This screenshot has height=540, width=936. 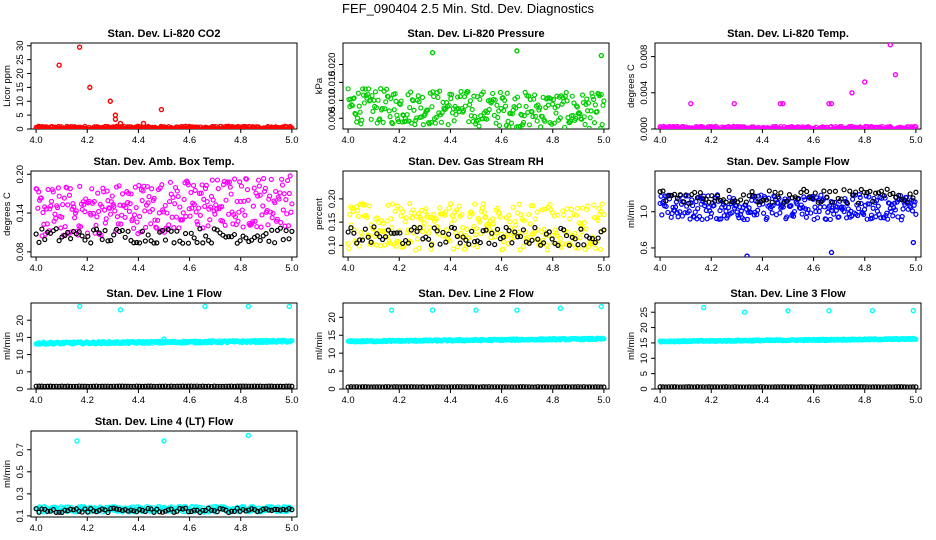 What do you see at coordinates (20, 45) in the screenshot?
I see `y-tick-label: 30` at bounding box center [20, 45].